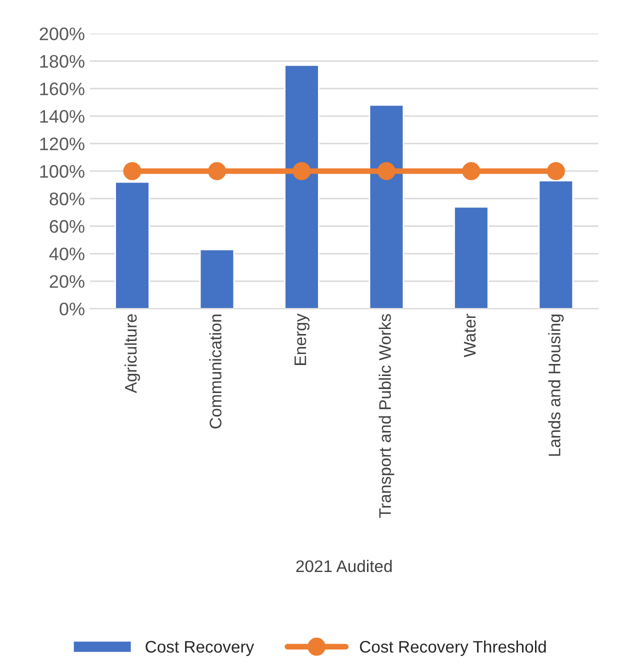 The width and height of the screenshot is (620, 671). I want to click on x-tick-label: Communication, so click(215, 371).